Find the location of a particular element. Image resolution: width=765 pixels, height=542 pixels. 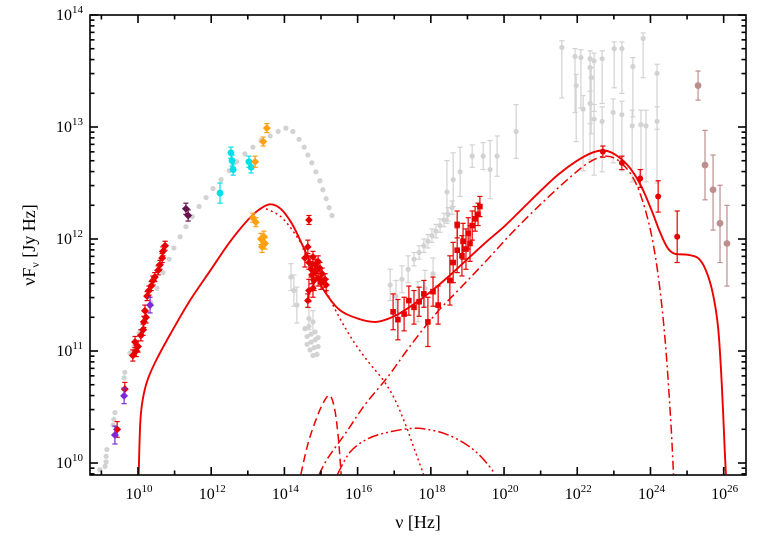

series-red-gamma is located at coordinates (640, 204).